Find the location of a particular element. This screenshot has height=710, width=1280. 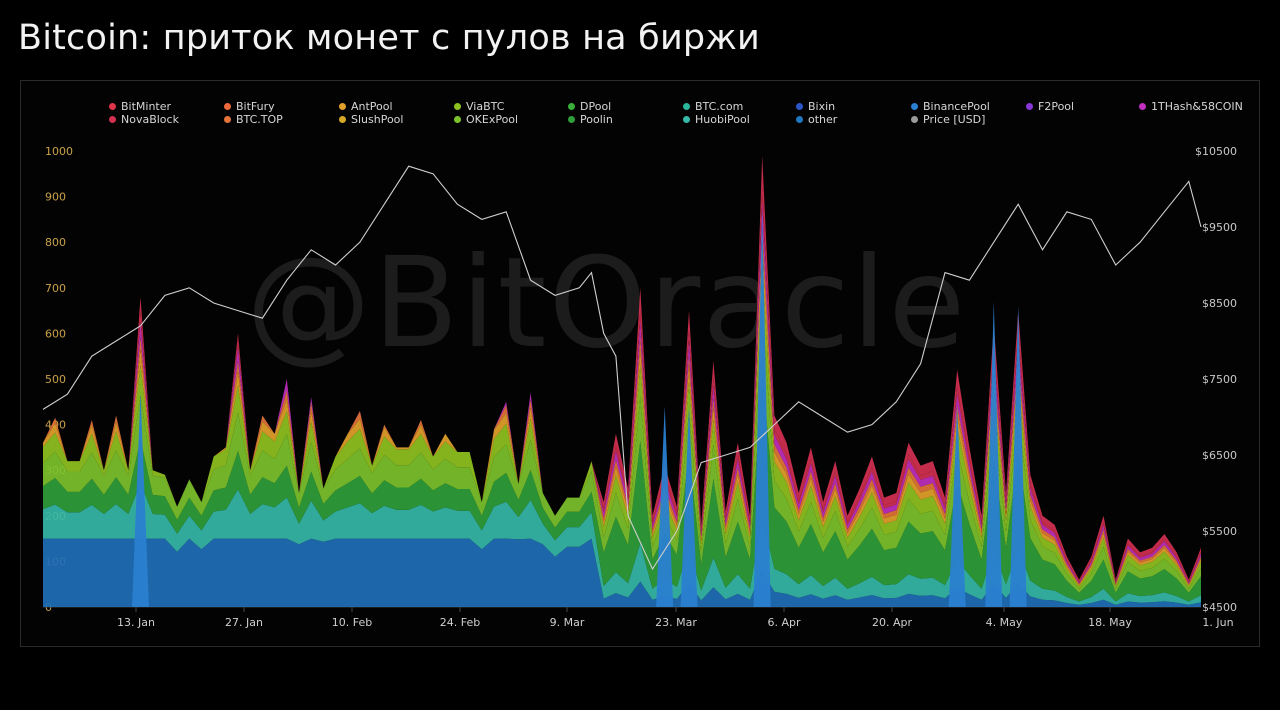

legend-label: SlushPool is located at coordinates (377, 119).